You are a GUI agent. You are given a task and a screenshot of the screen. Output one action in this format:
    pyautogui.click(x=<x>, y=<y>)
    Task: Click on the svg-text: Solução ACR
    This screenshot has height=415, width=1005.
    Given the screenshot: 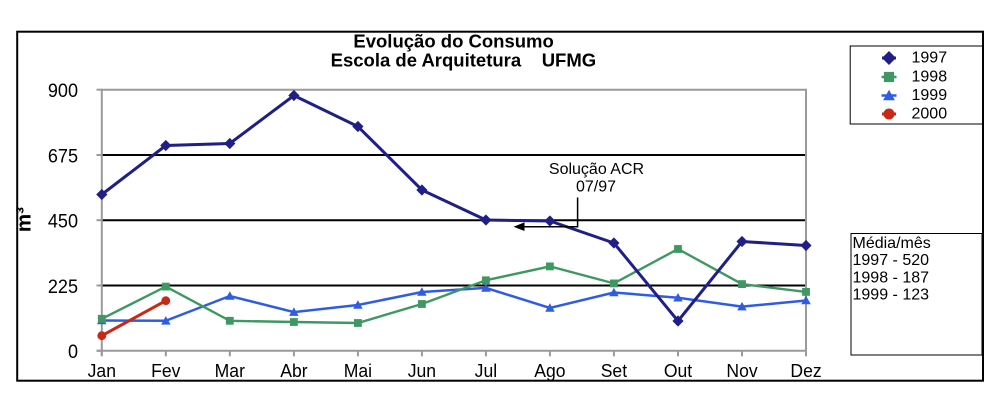 What is the action you would take?
    pyautogui.click(x=596, y=169)
    